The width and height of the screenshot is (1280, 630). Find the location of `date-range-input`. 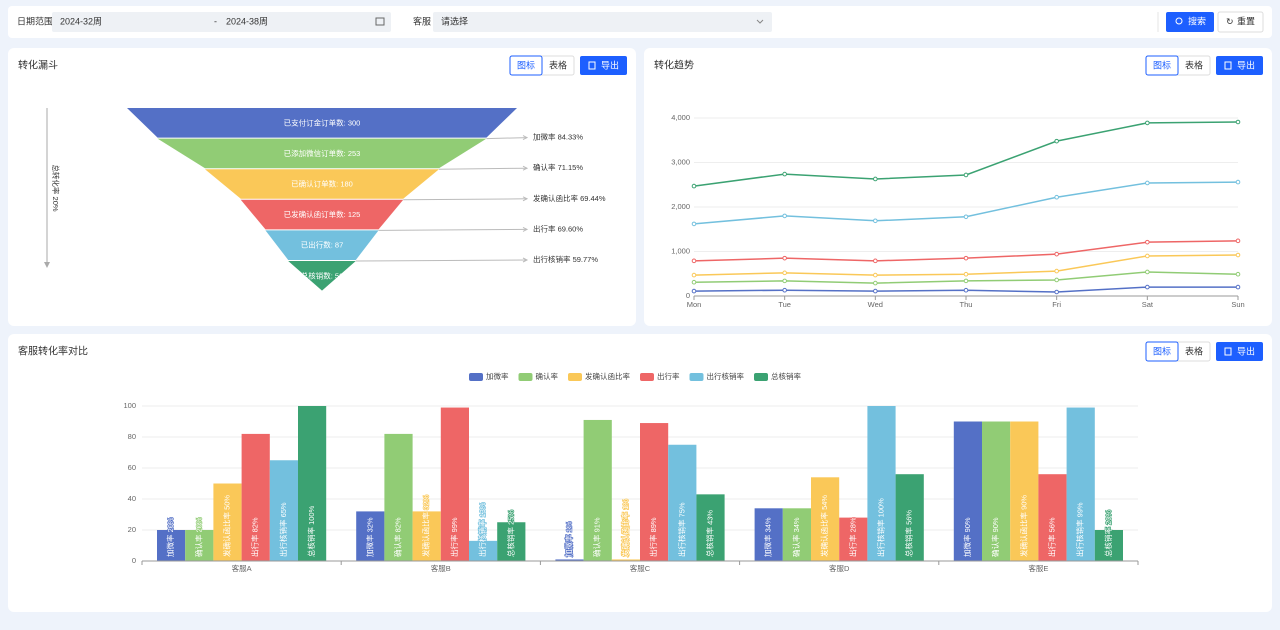

date-range-input is located at coordinates (221, 22).